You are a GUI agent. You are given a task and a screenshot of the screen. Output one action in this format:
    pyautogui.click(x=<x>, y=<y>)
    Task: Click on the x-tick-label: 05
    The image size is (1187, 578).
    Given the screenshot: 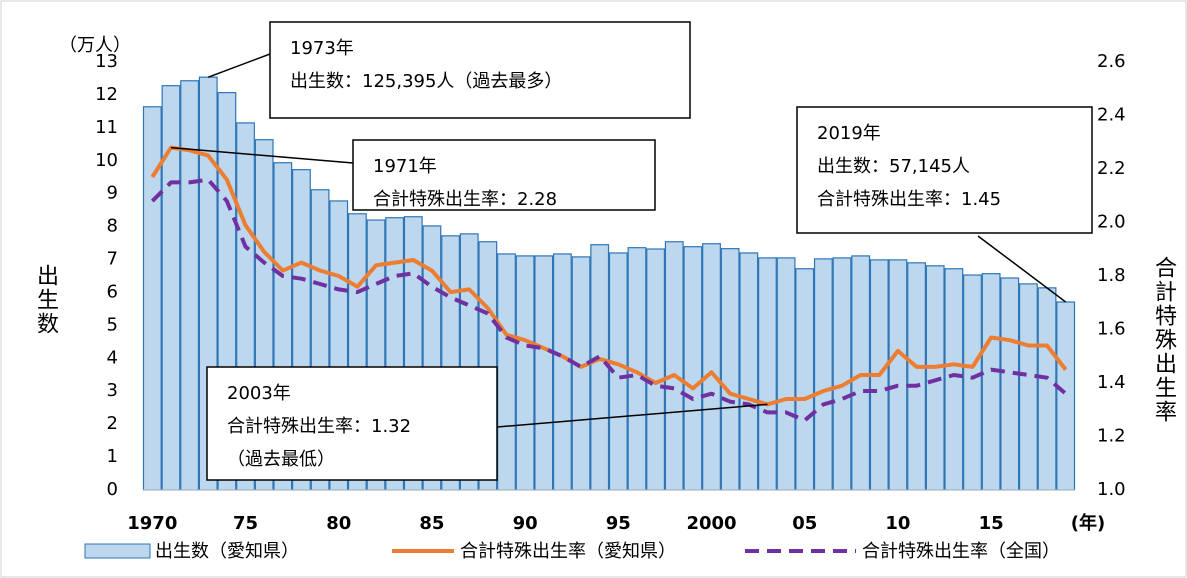 What is the action you would take?
    pyautogui.click(x=804, y=523)
    